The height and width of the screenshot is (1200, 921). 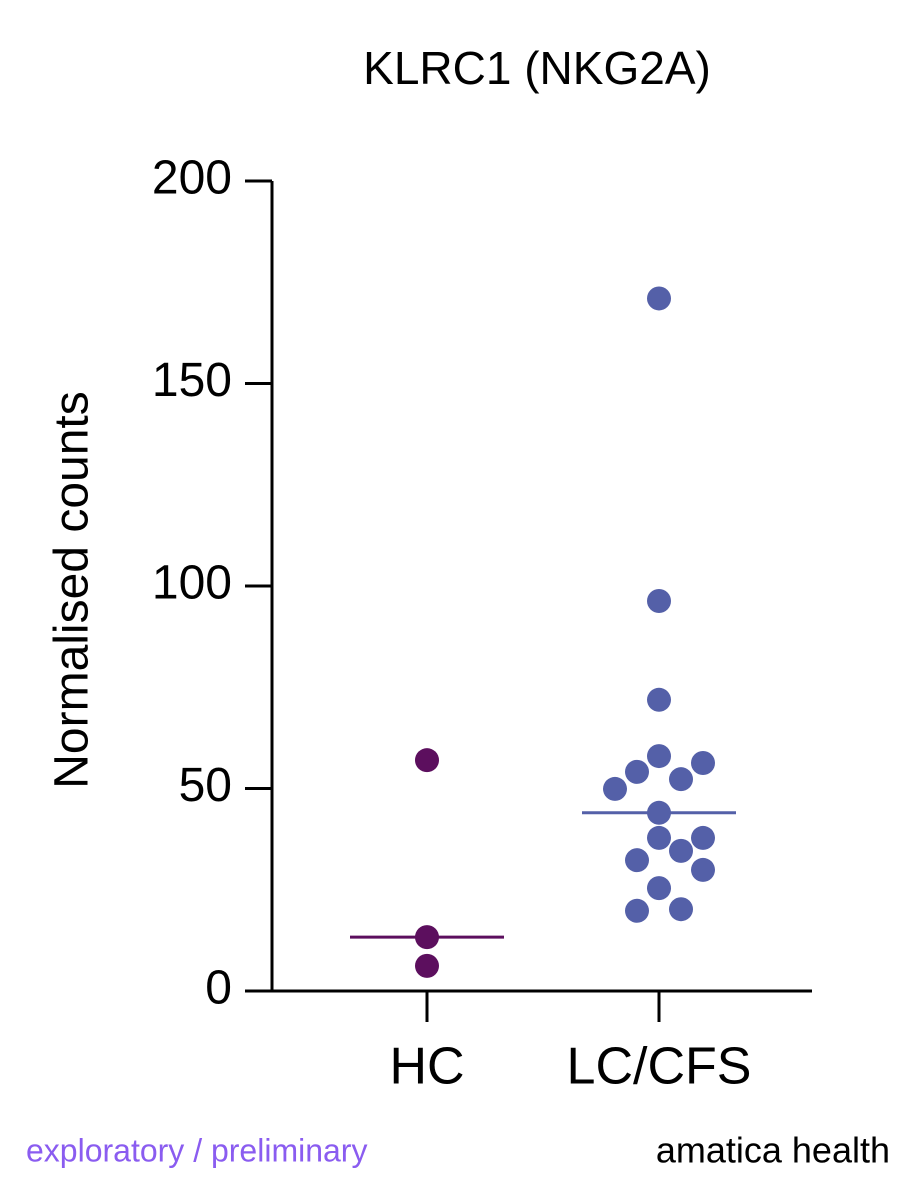 What do you see at coordinates (659, 1067) in the screenshot?
I see `x-tick-label: LC/CFS` at bounding box center [659, 1067].